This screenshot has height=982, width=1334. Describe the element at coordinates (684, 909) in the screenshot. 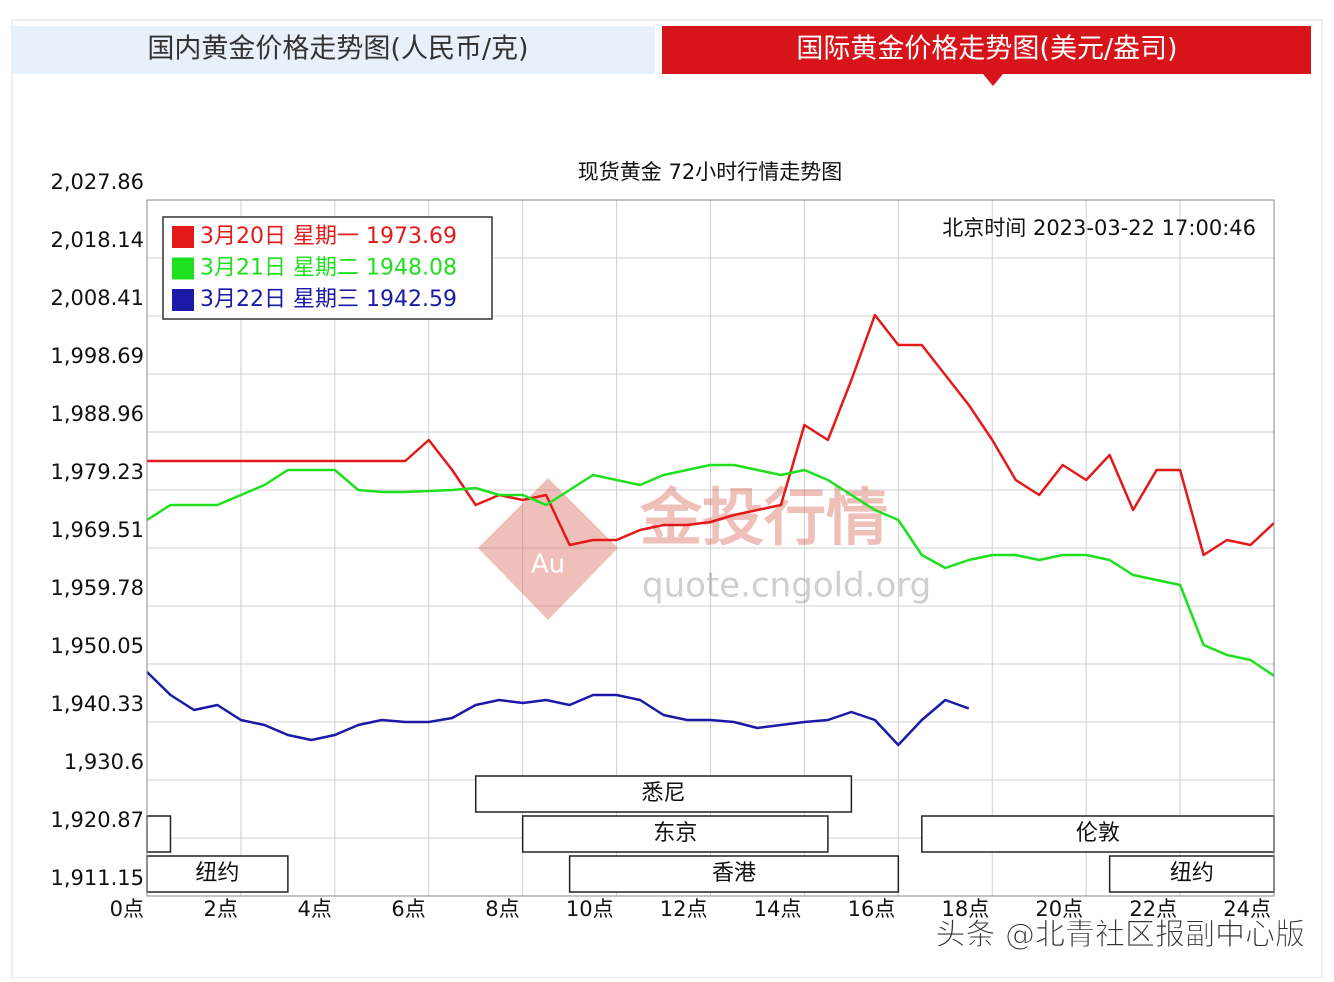

I see `x-tick-label: 12点` at that location.